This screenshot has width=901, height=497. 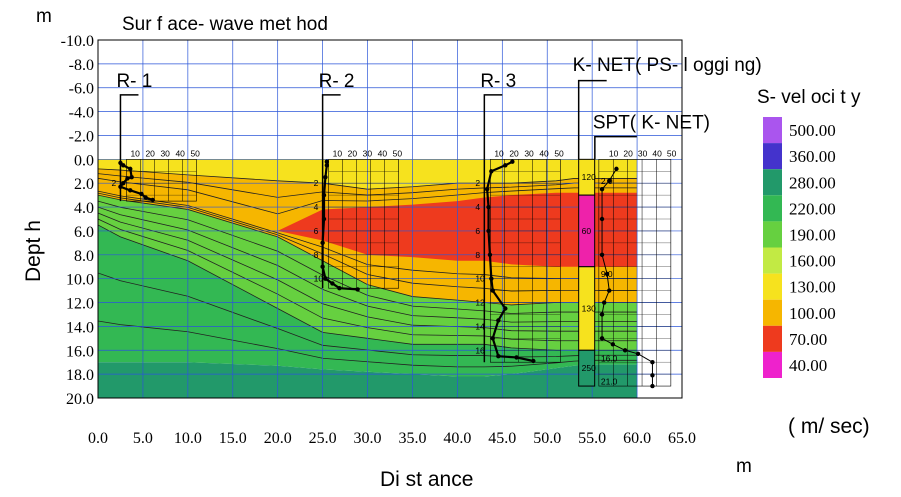 I want to click on spt-tick: 30, so click(x=643, y=153).